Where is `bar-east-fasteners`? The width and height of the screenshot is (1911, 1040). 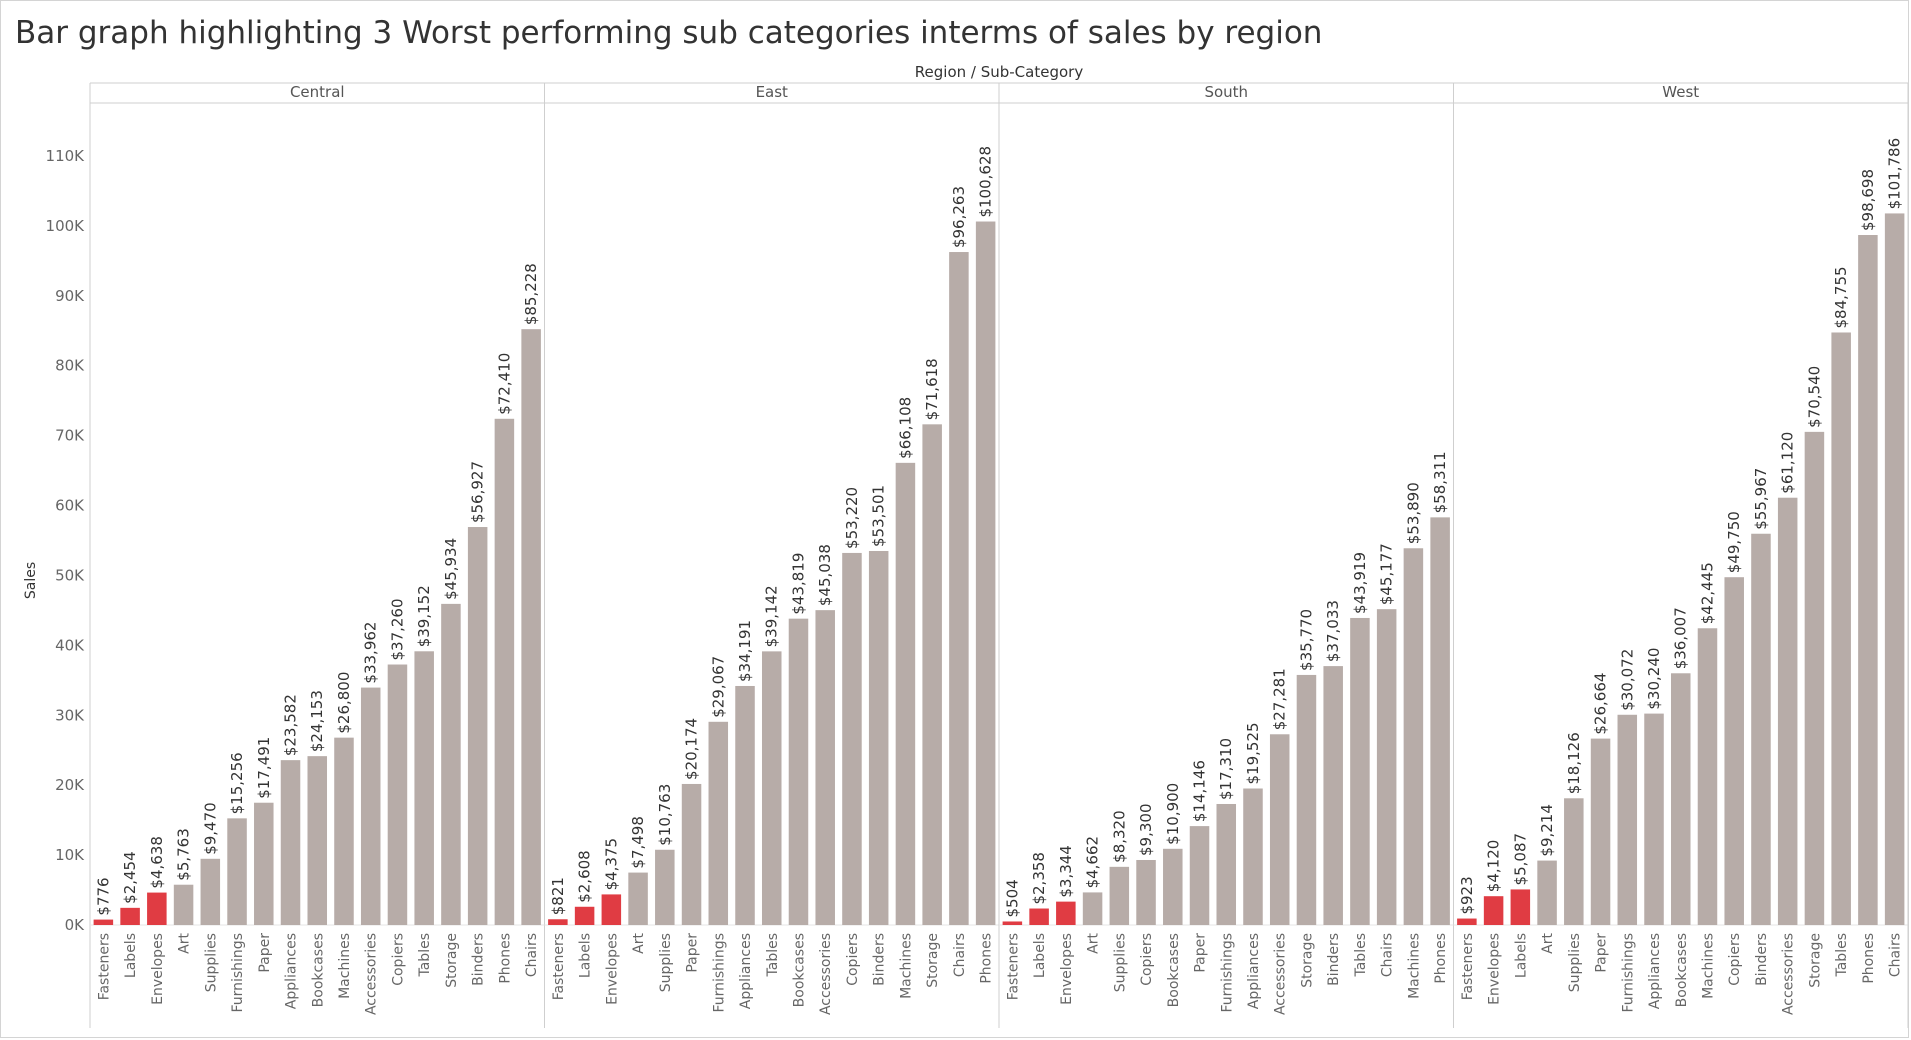
bar-east-fasteners is located at coordinates (558, 922).